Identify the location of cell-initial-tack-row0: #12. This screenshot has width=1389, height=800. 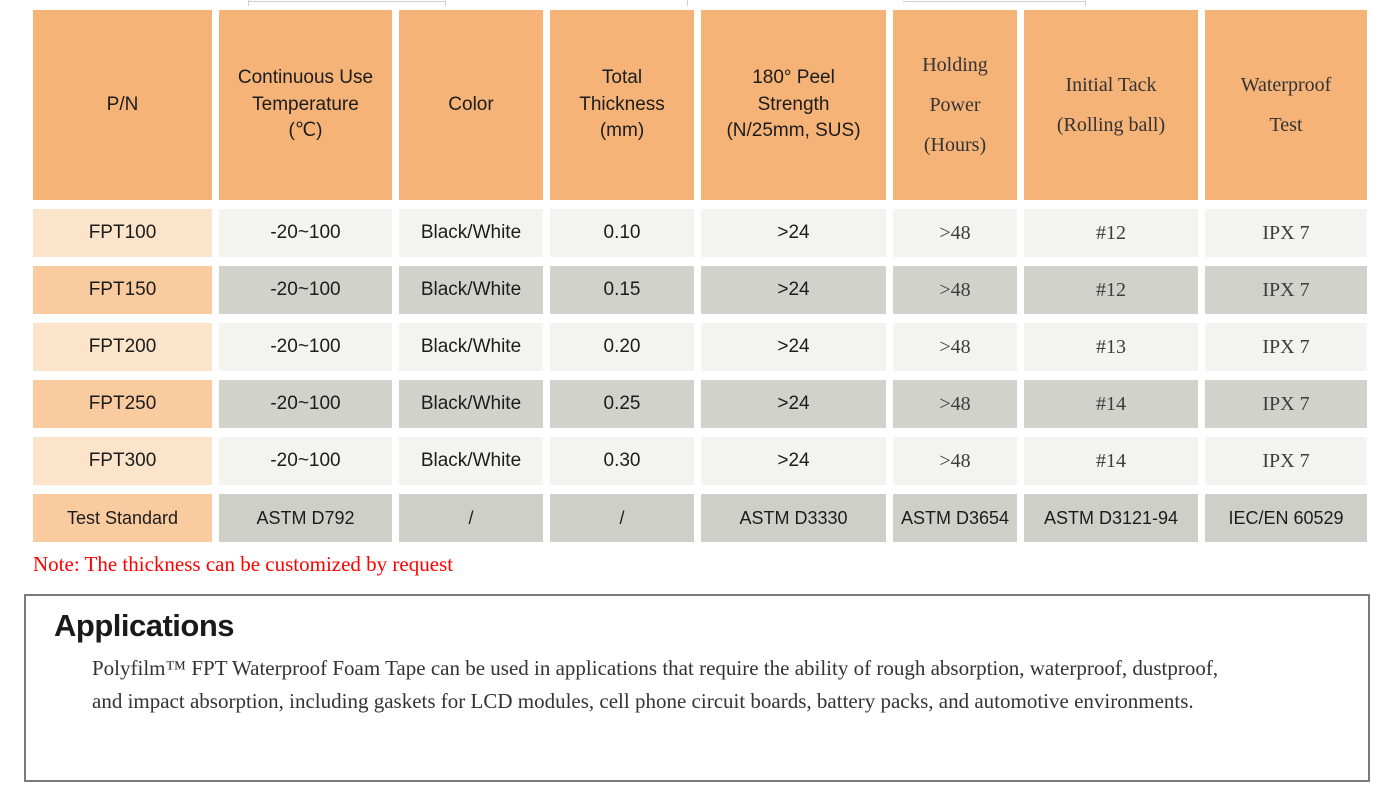
(1111, 233).